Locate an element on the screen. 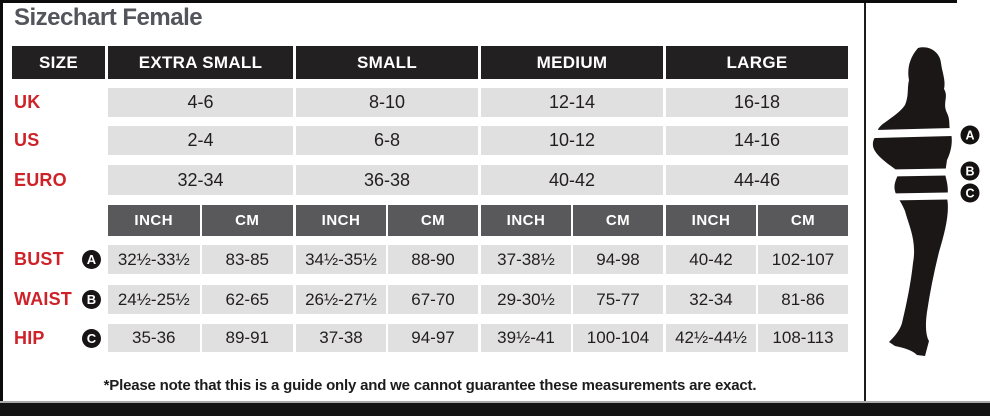 Image resolution: width=990 pixels, height=416 pixels. row-label-euro: EURO is located at coordinates (40, 179).